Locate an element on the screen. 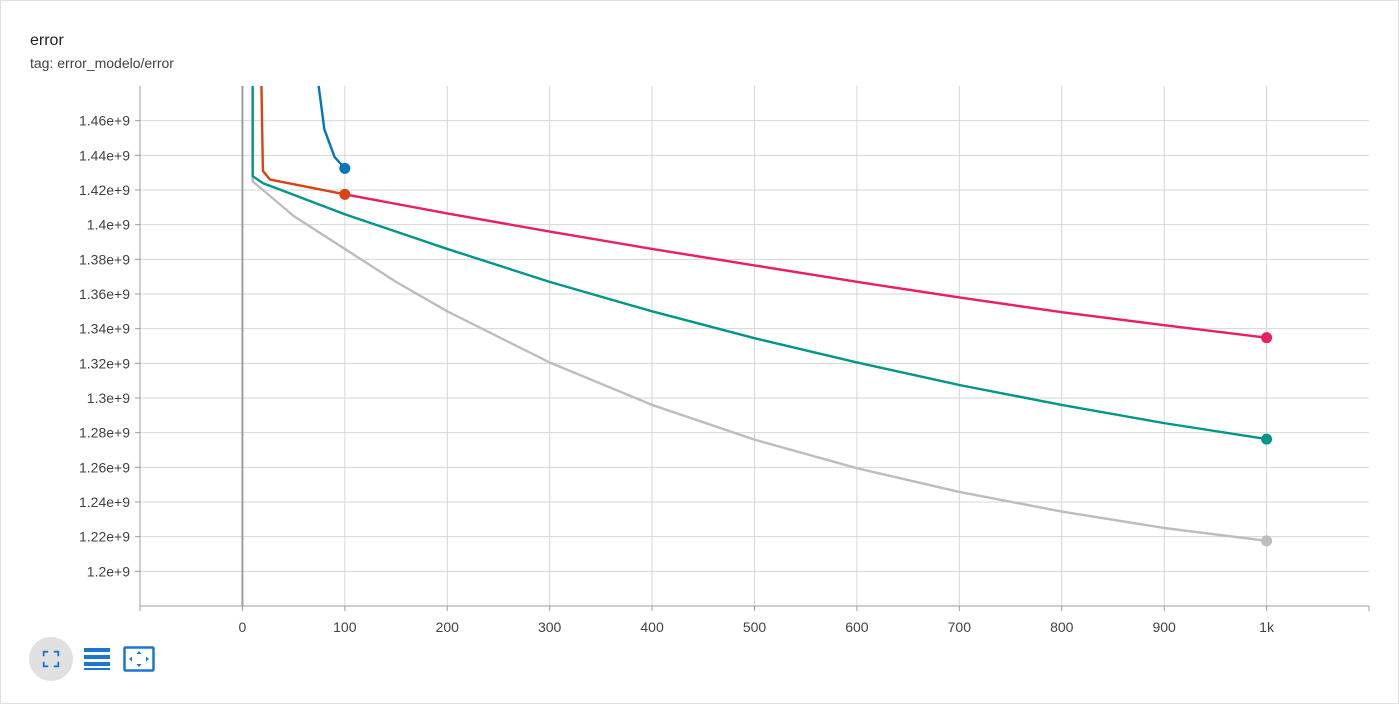 The width and height of the screenshot is (1399, 704). fit-domain-icon is located at coordinates (139, 659).